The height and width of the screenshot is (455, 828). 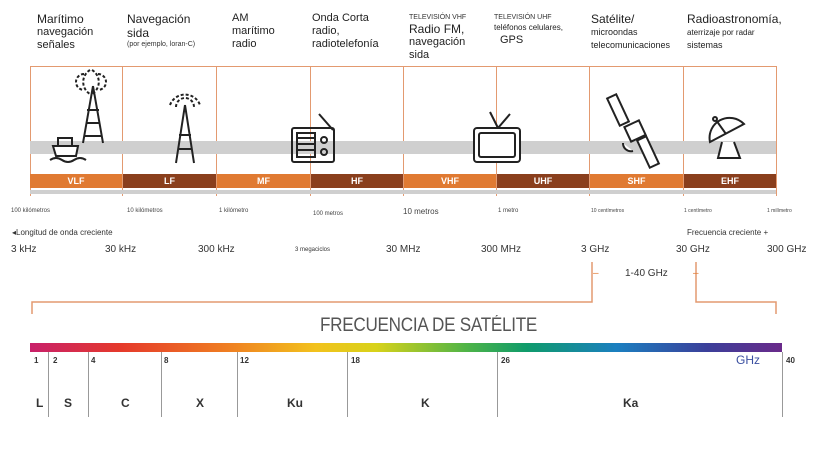 I want to click on caption-vhf: TELEVISIÓN VHF Radio FM, navegación sida, so click(x=438, y=37).